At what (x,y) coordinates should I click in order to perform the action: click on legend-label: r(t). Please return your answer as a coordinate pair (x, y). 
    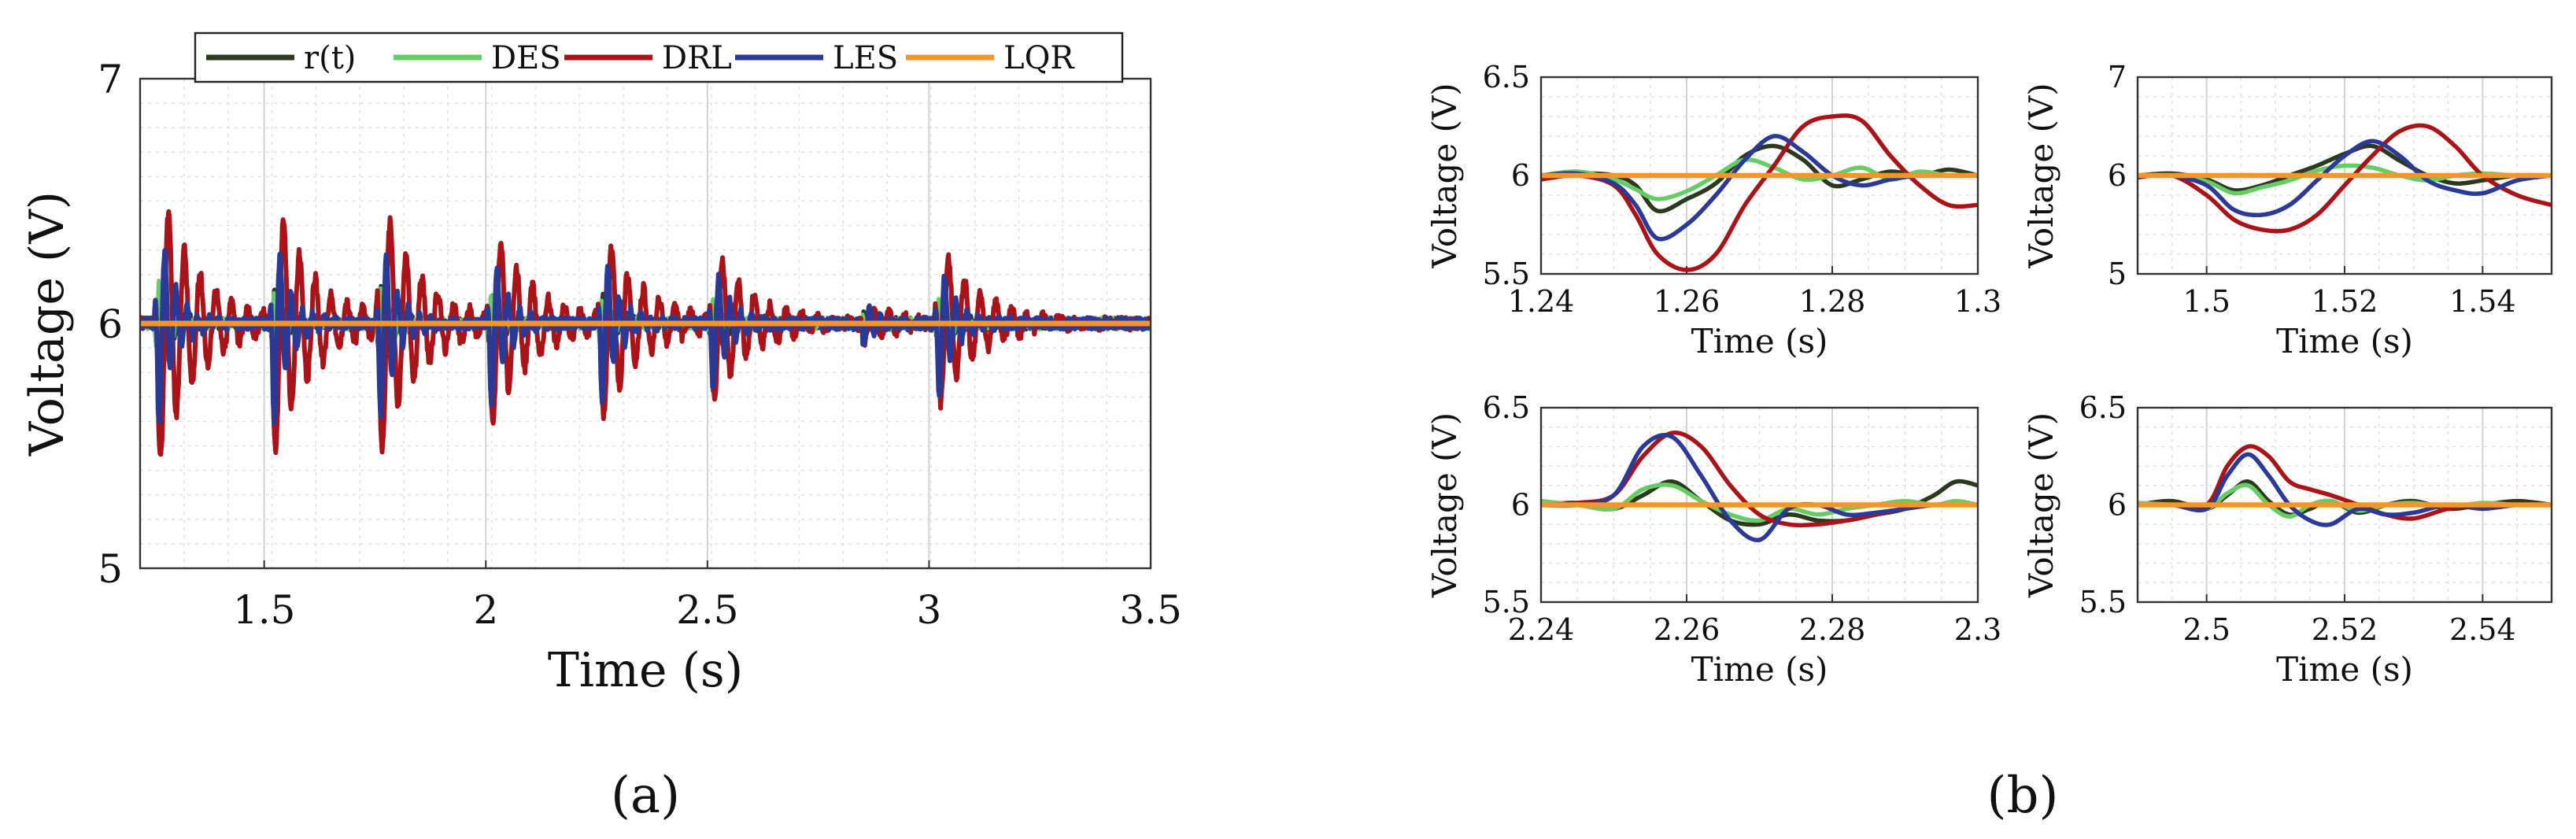
    Looking at the image, I should click on (330, 58).